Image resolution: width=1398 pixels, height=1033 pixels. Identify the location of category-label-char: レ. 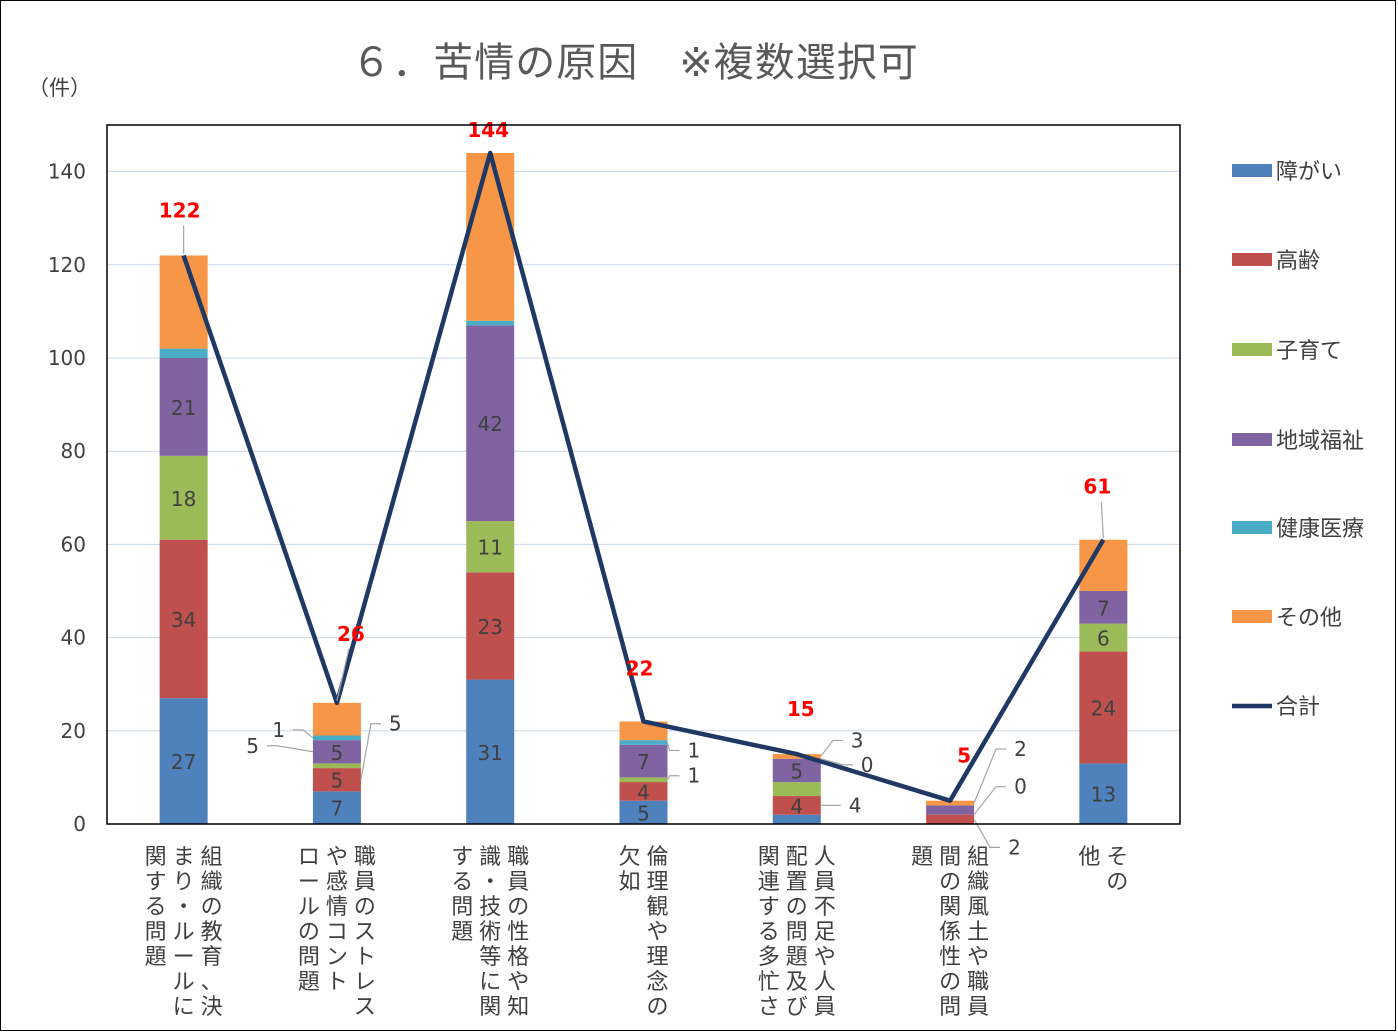
(365, 982).